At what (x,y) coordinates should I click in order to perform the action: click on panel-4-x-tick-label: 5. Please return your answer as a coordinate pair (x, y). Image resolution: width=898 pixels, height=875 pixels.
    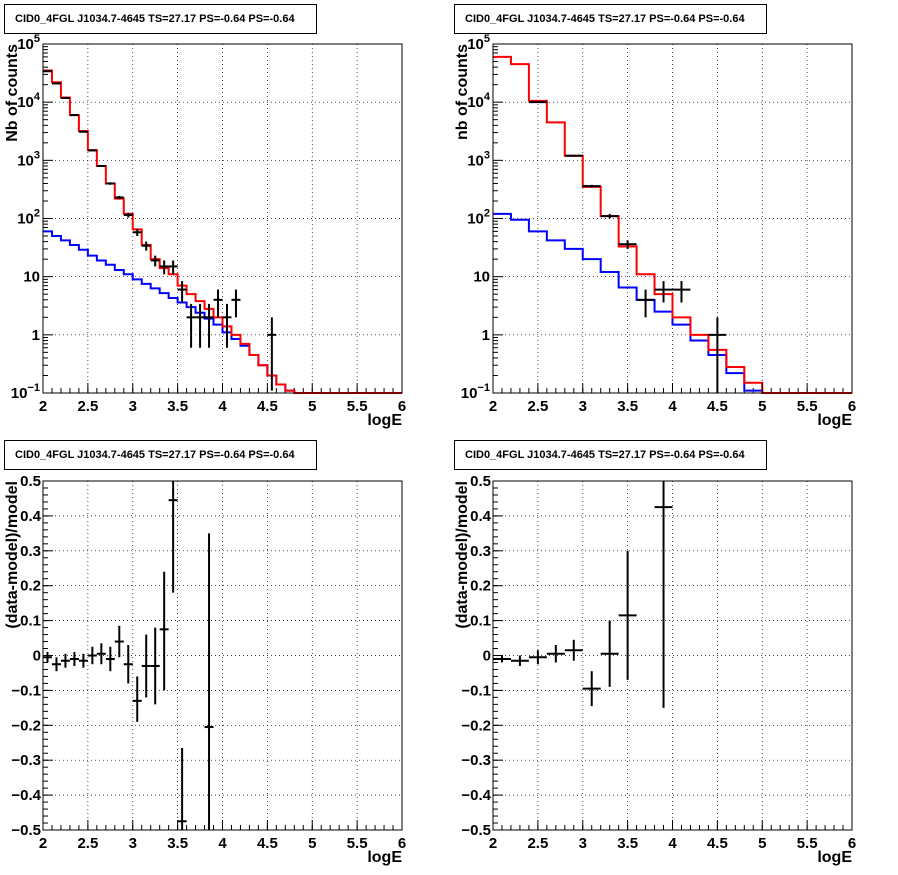
    Looking at the image, I should click on (762, 843).